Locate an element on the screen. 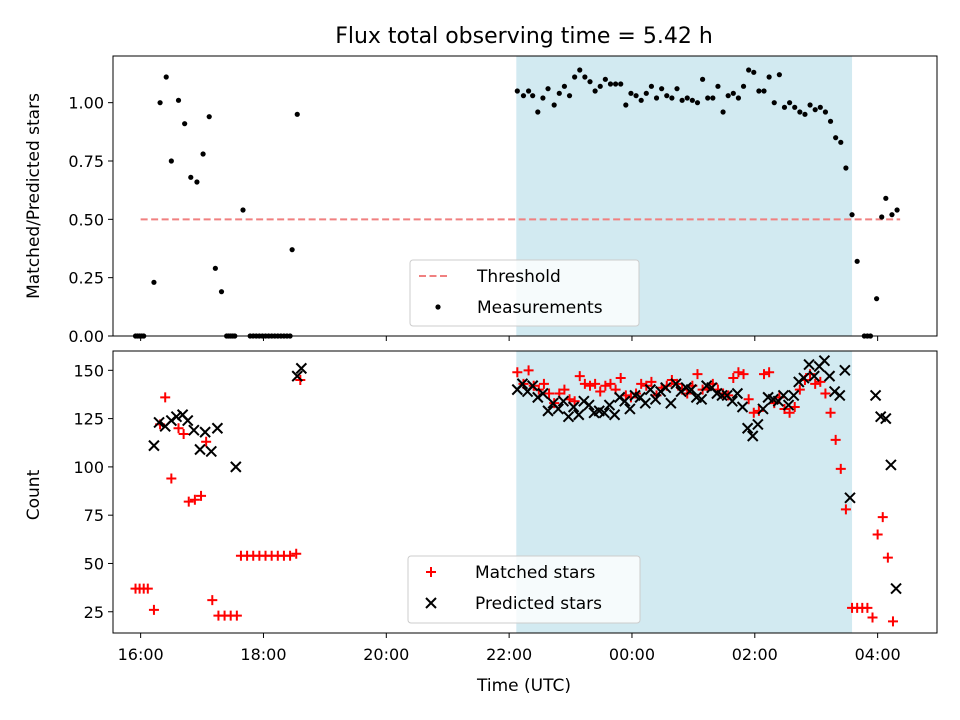  top-y-tick-label: 1.00 is located at coordinates (86, 103).